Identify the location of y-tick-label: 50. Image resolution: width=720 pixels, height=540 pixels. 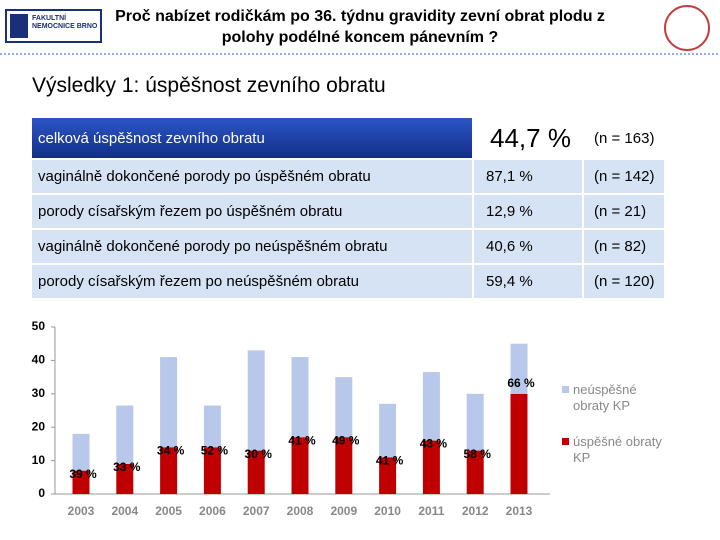
(39, 326).